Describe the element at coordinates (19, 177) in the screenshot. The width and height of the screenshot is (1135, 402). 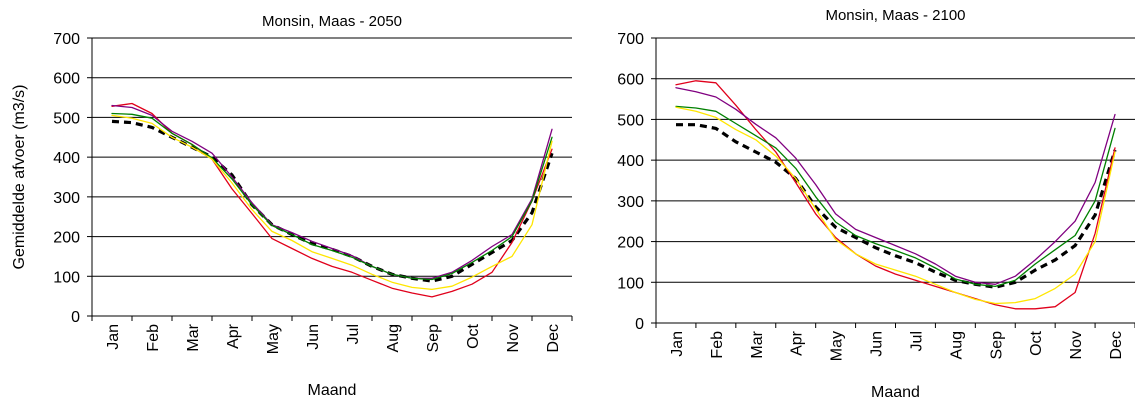
I see `y-axis-label: Gemiddelde afvoer (m3/s)` at that location.